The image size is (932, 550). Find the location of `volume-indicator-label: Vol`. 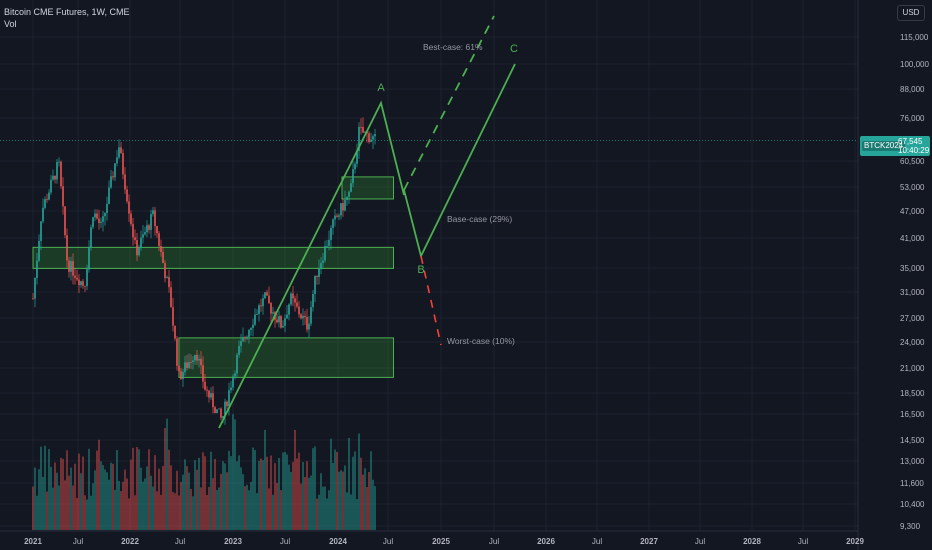

volume-indicator-label: Vol is located at coordinates (10, 24).